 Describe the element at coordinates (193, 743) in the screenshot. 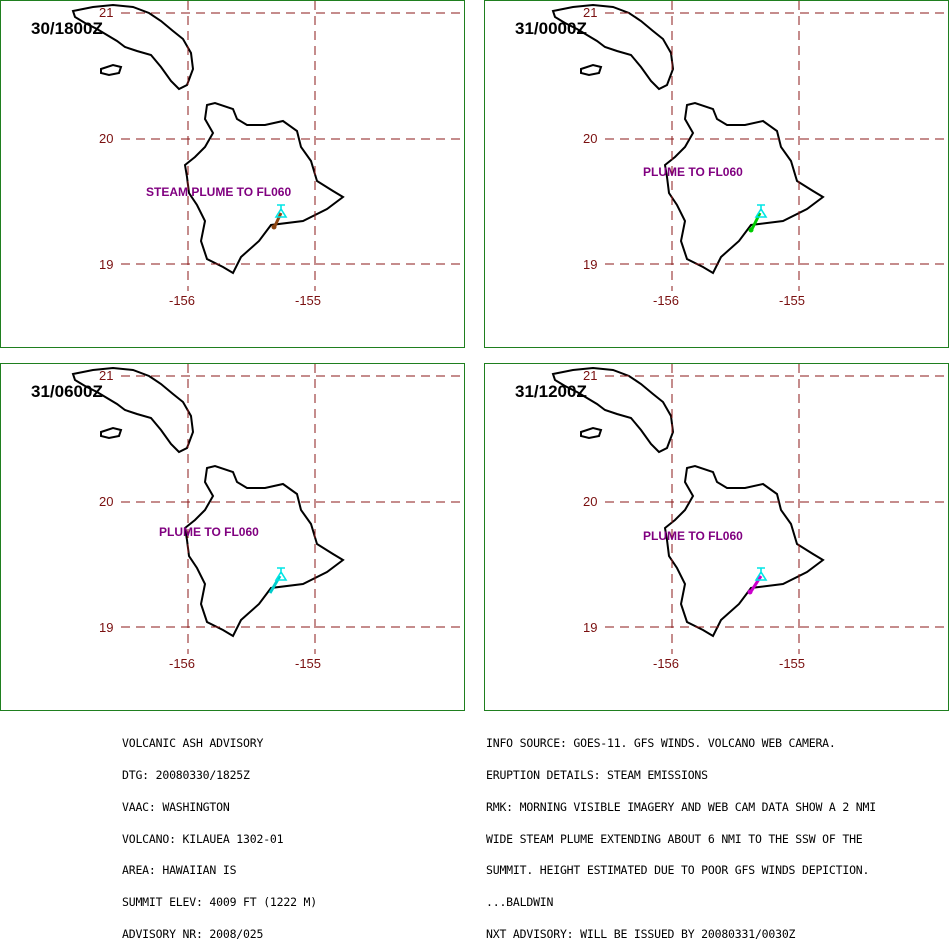

I see `advisory-title: VOLCANIC ASH ADVISORY` at that location.